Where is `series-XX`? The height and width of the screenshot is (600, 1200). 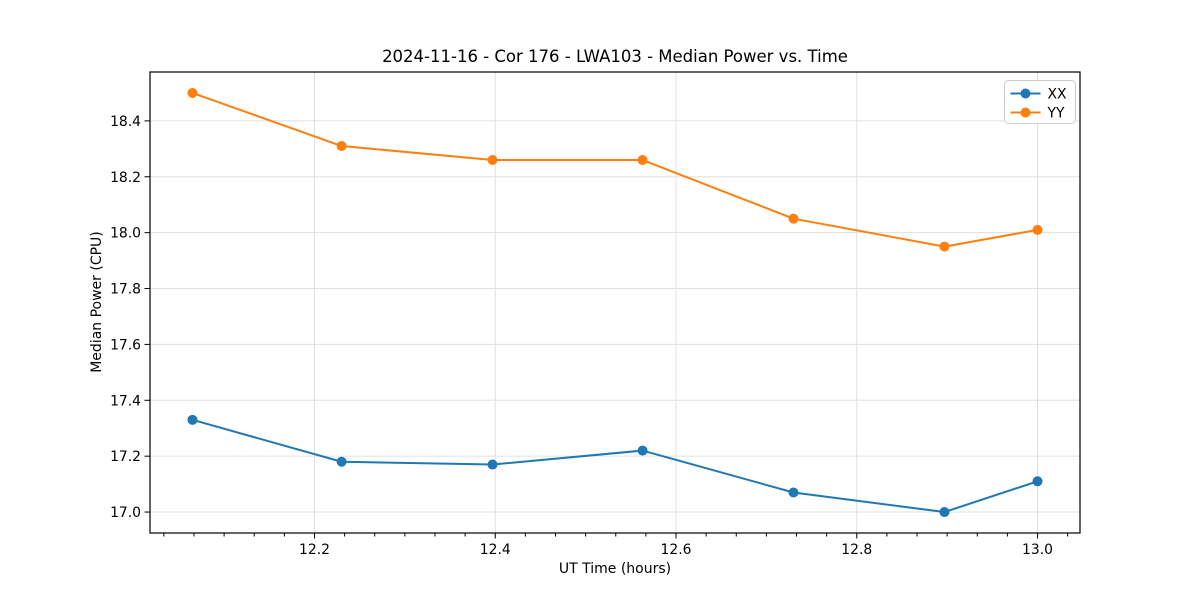 series-XX is located at coordinates (615, 466).